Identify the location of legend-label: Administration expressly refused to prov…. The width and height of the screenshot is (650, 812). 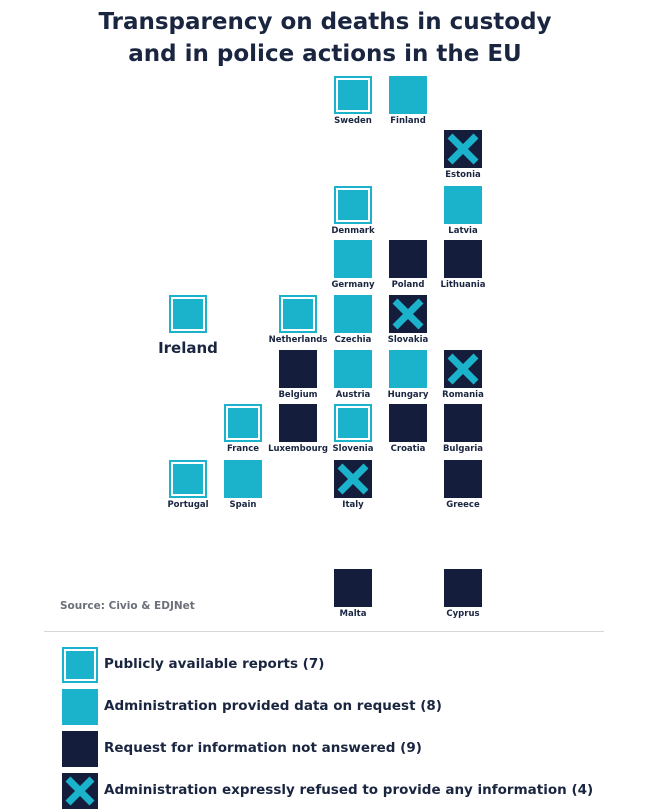
(349, 790).